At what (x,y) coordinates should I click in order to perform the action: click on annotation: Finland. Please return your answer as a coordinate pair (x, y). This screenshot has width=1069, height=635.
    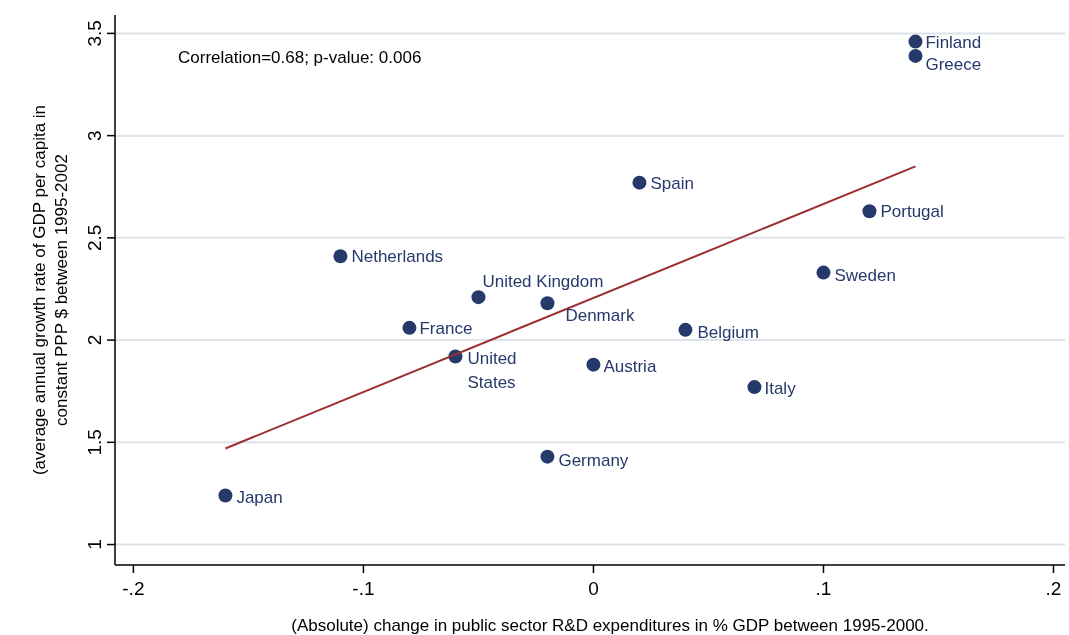
    Looking at the image, I should click on (953, 42).